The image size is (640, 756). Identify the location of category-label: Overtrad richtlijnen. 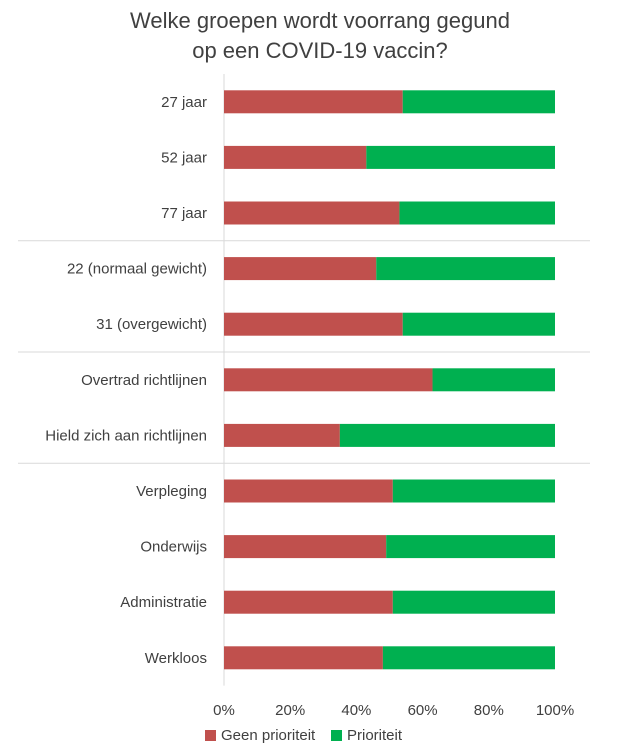
(144, 380).